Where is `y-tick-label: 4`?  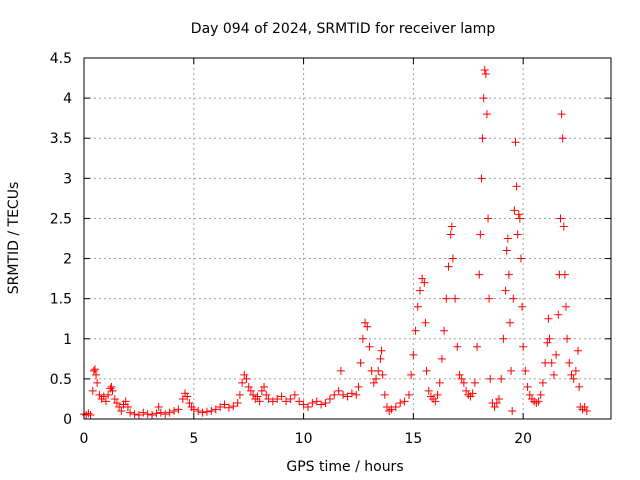
y-tick-label: 4 is located at coordinates (67, 99).